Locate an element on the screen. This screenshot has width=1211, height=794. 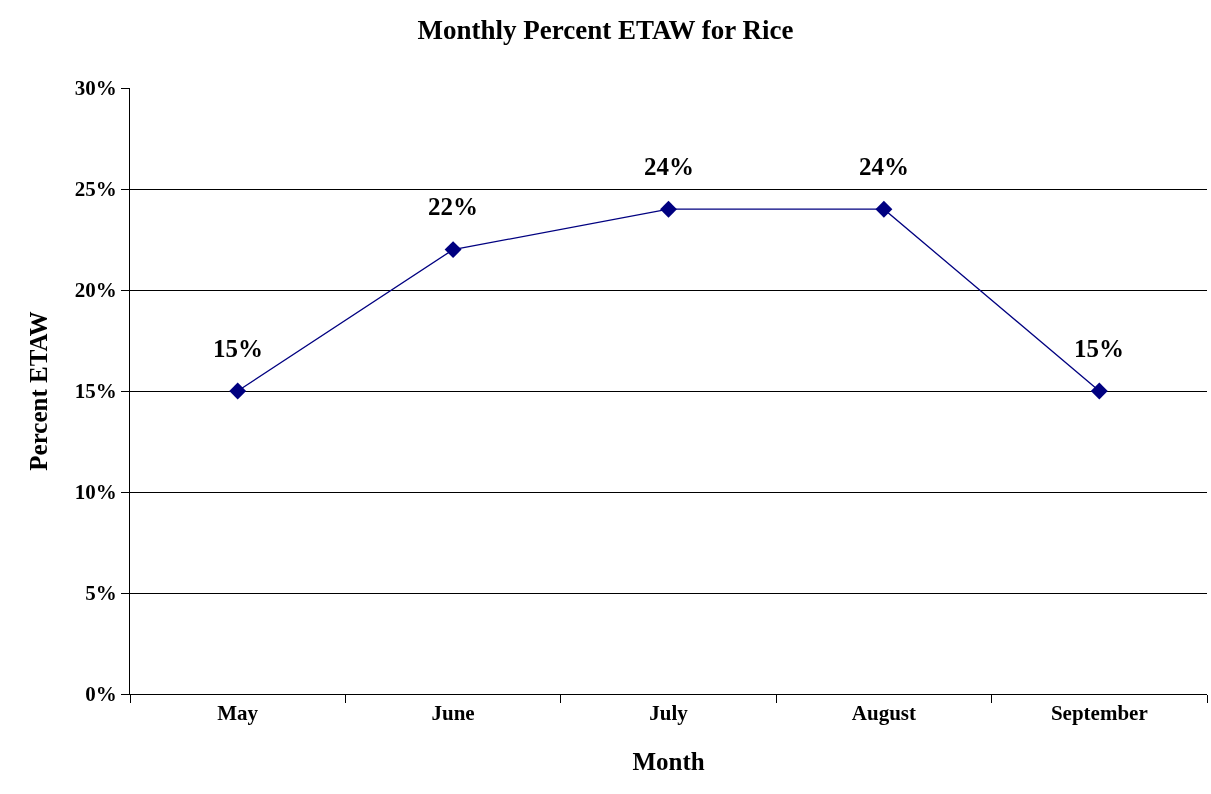
y-tick-label: 25% is located at coordinates (95, 189).